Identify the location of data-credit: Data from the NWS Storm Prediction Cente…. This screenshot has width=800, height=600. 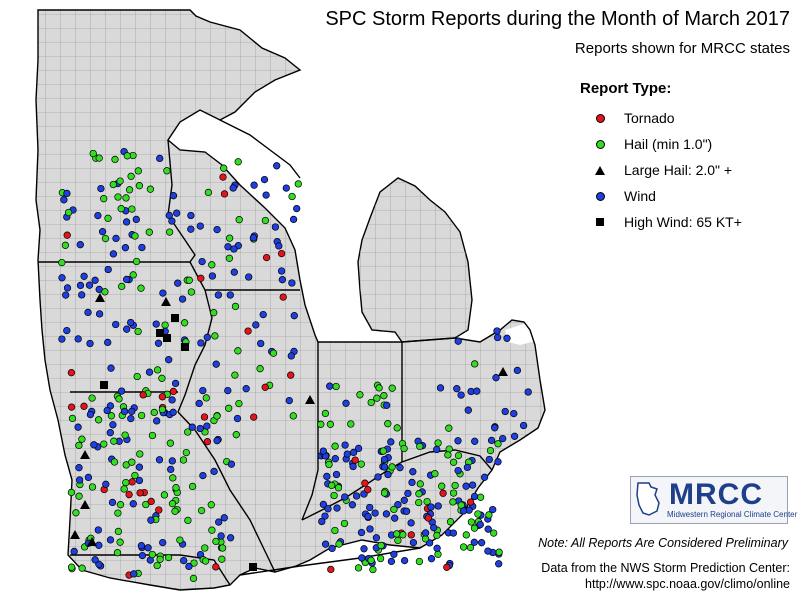
(665, 576).